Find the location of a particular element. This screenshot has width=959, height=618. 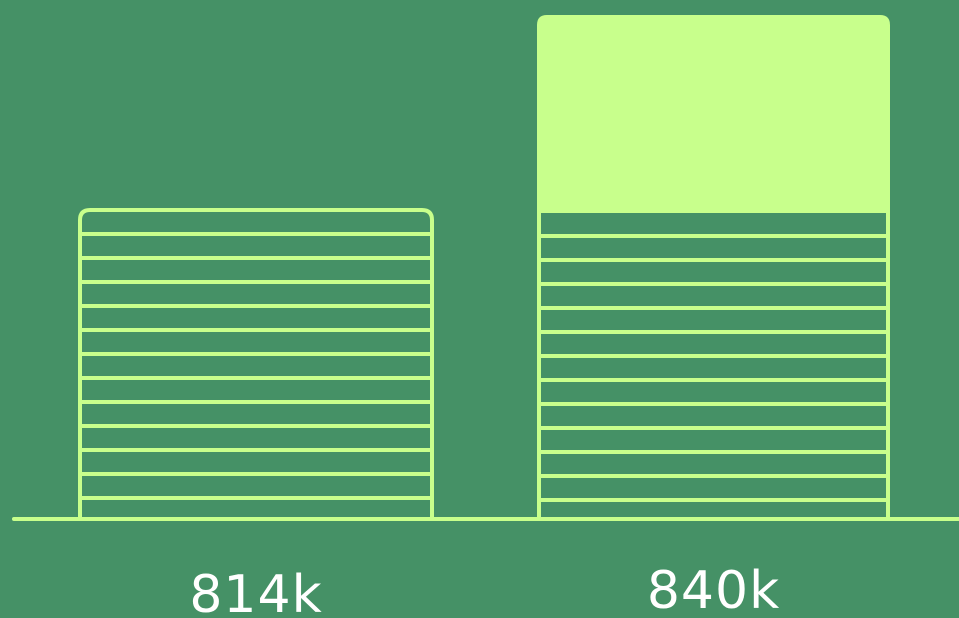

data-label-1: 814k is located at coordinates (255, 591).